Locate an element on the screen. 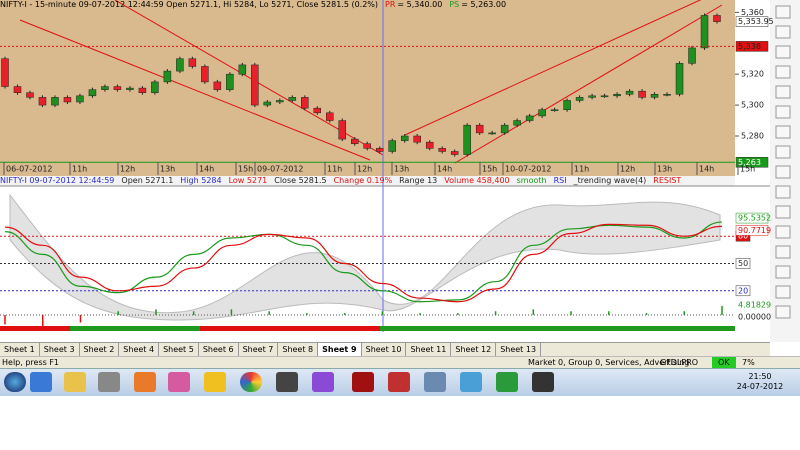  ok-text: OK is located at coordinates (724, 363).